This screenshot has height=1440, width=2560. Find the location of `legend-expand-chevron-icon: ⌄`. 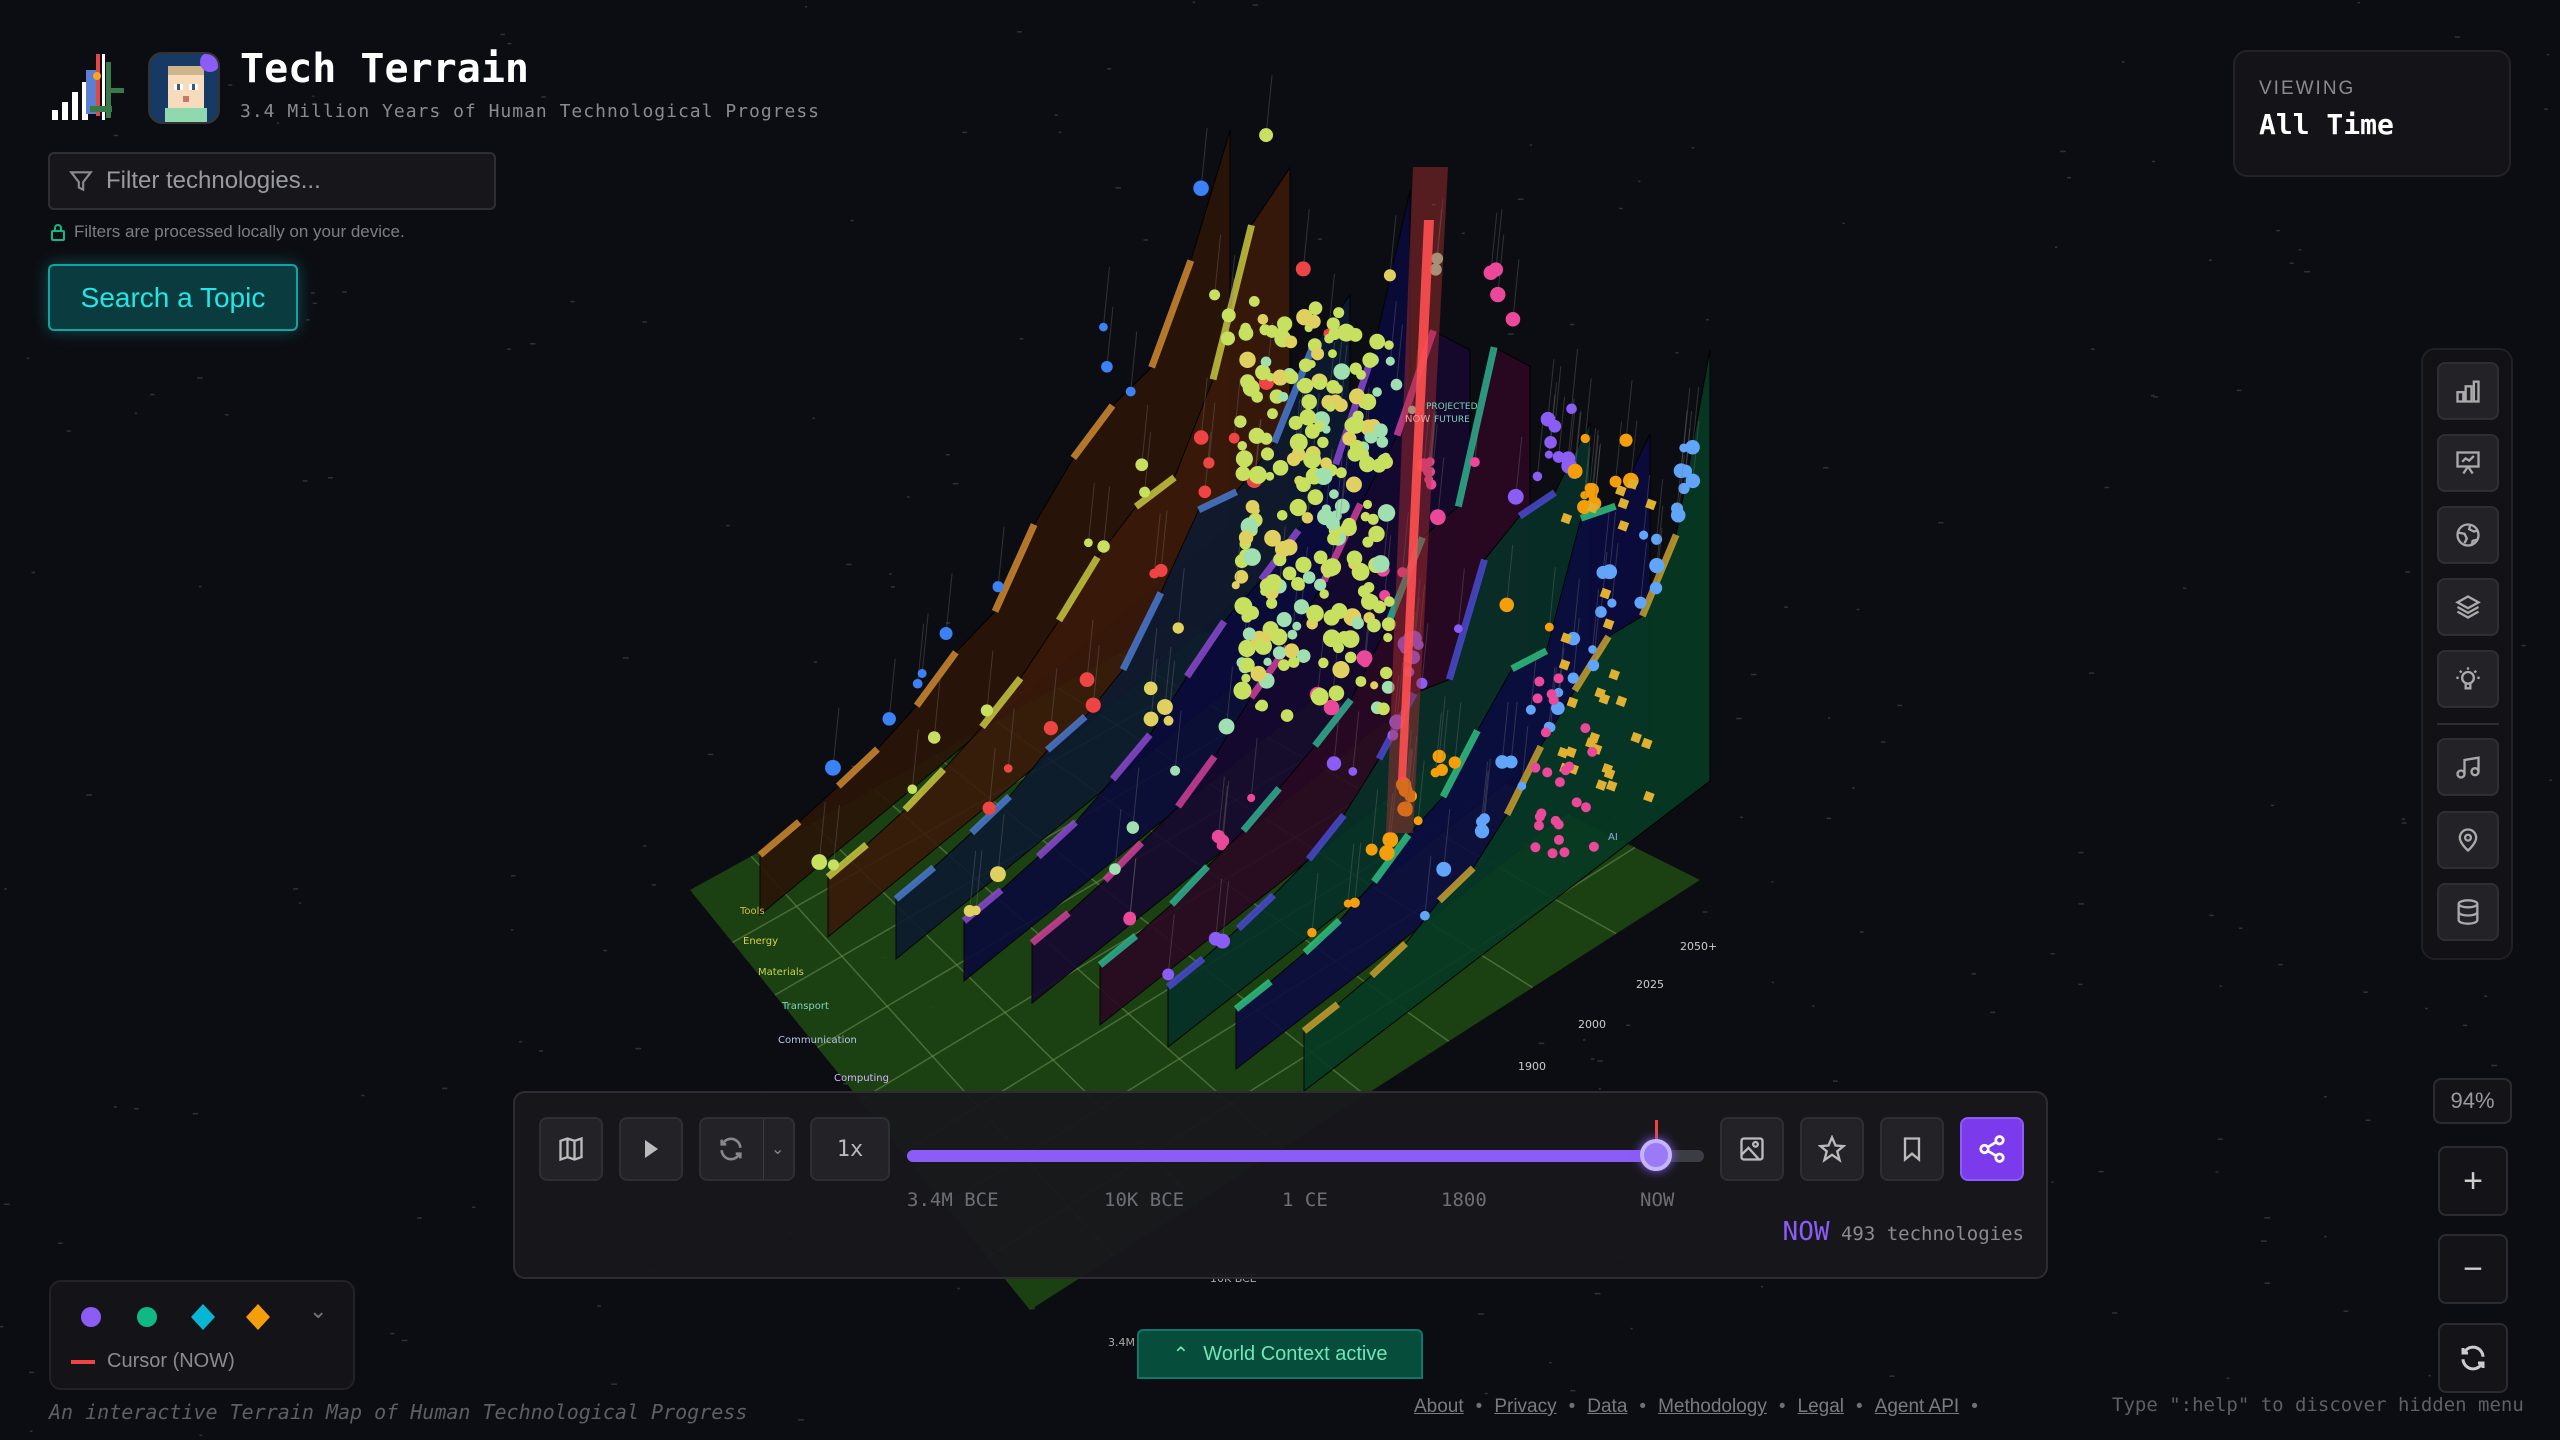

legend-expand-chevron-icon: ⌄ is located at coordinates (318, 1310).